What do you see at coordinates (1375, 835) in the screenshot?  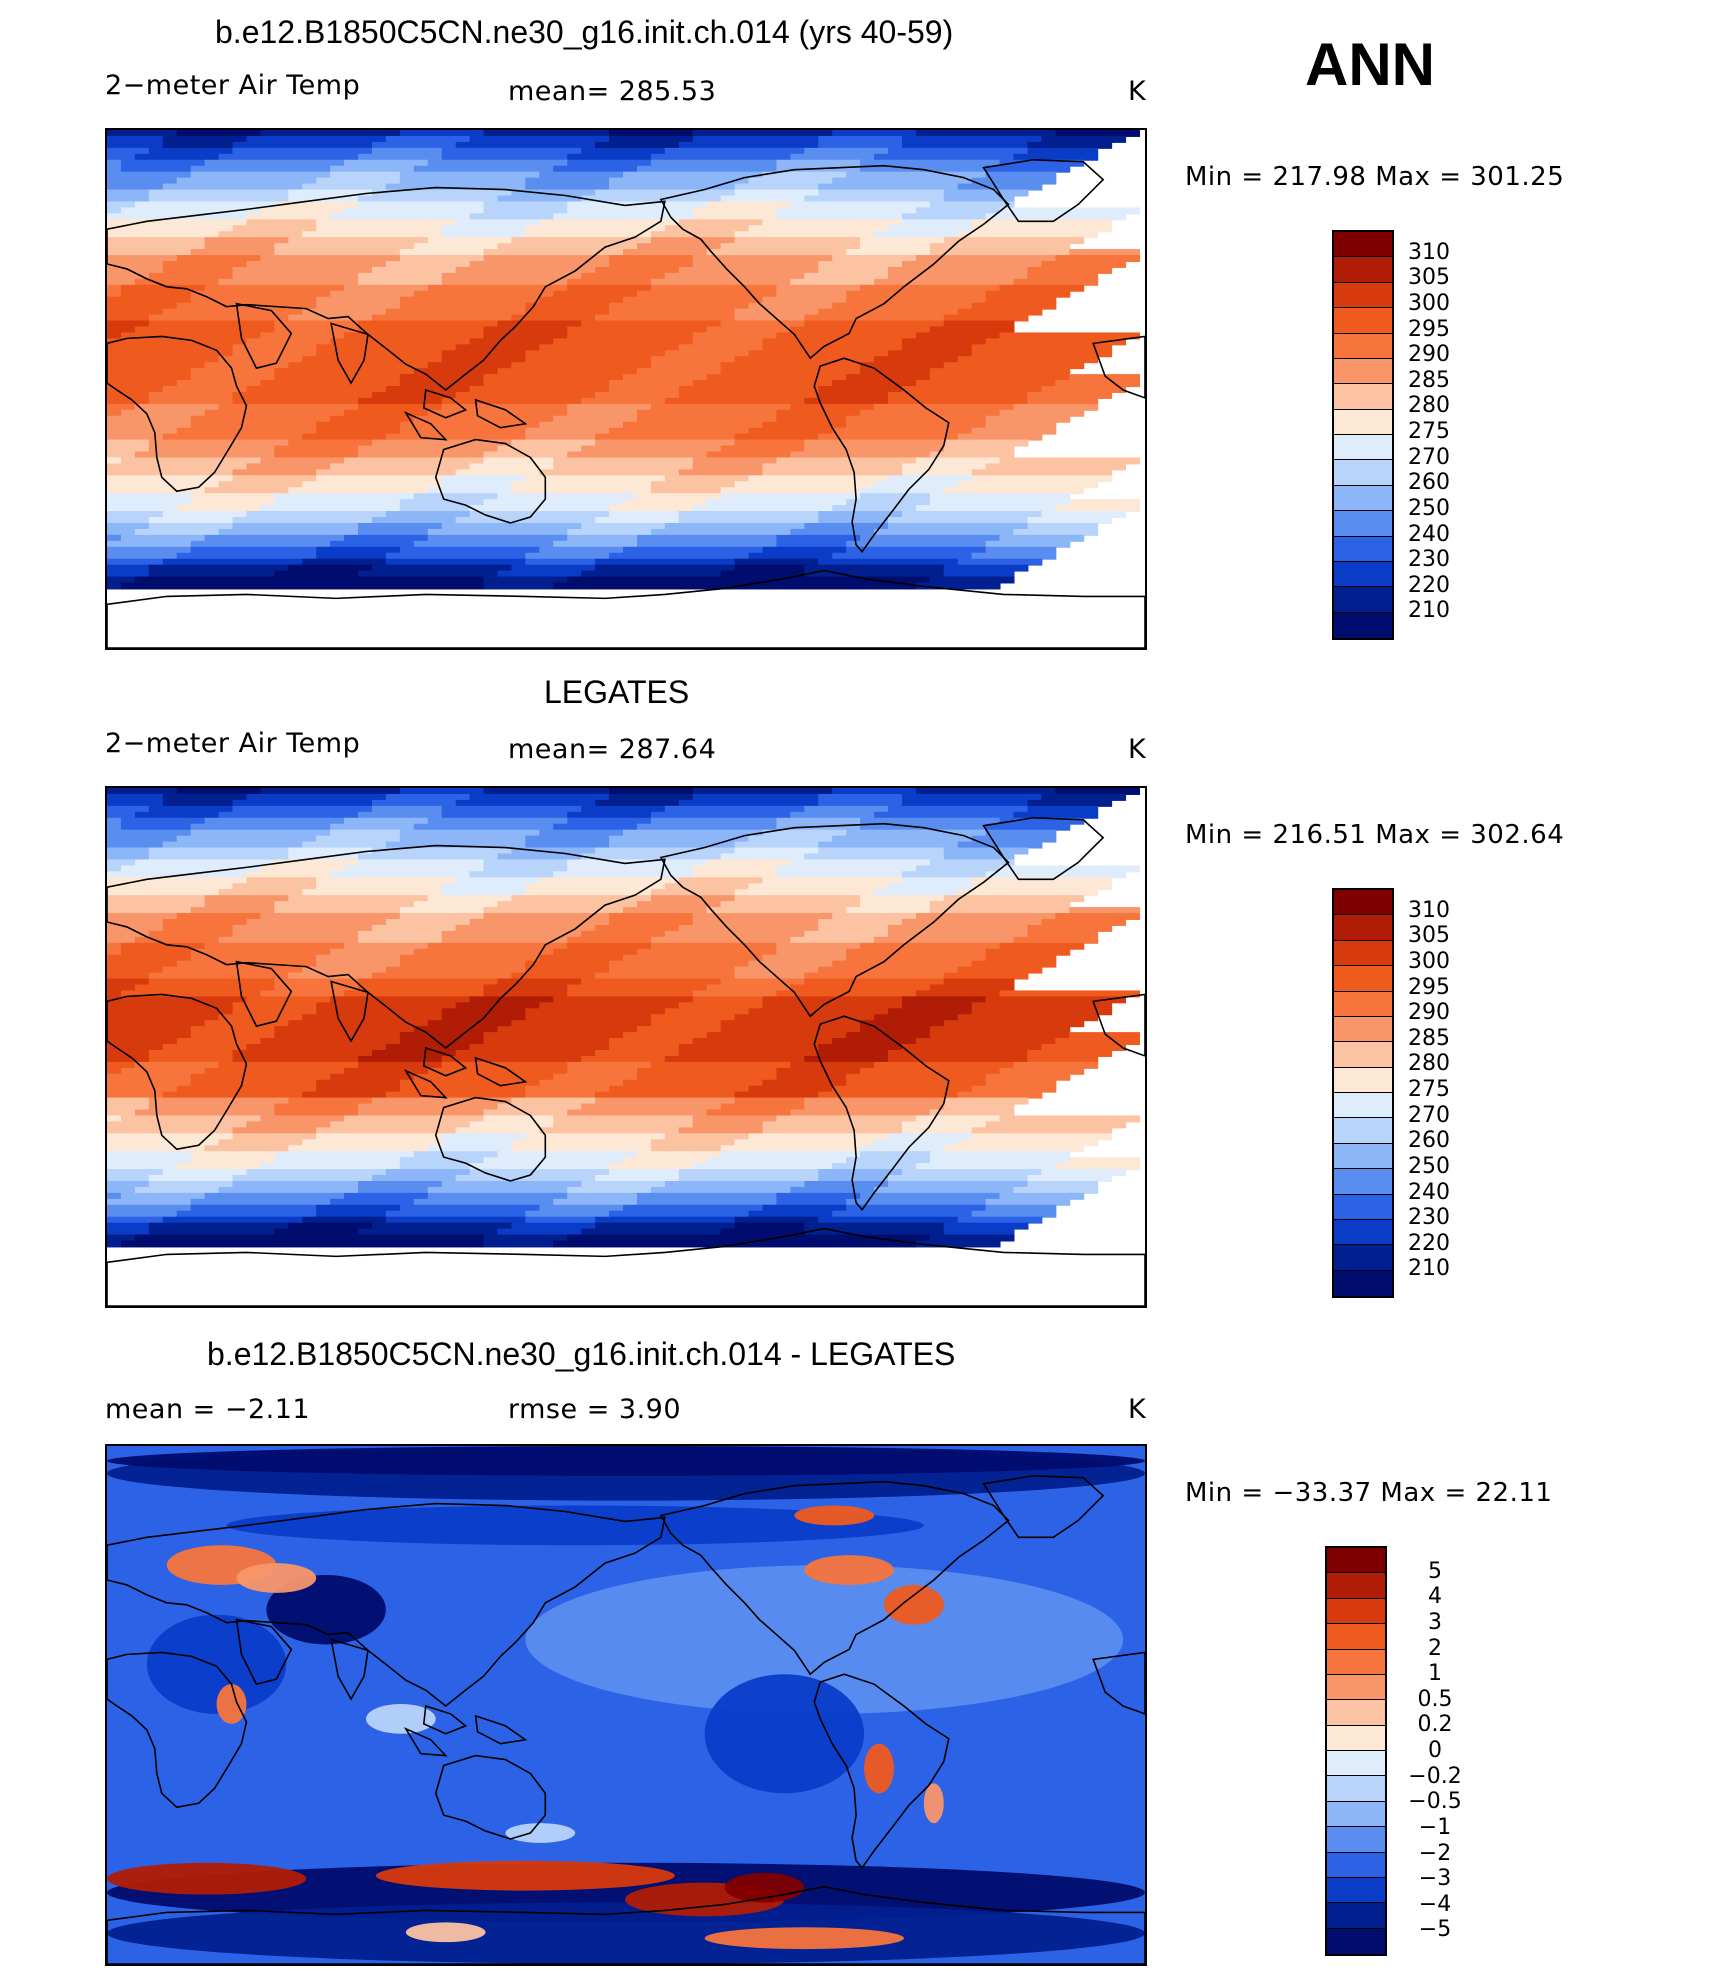 I see `panel2-minmax-label: Min = 216.51 Max = 302.64` at bounding box center [1375, 835].